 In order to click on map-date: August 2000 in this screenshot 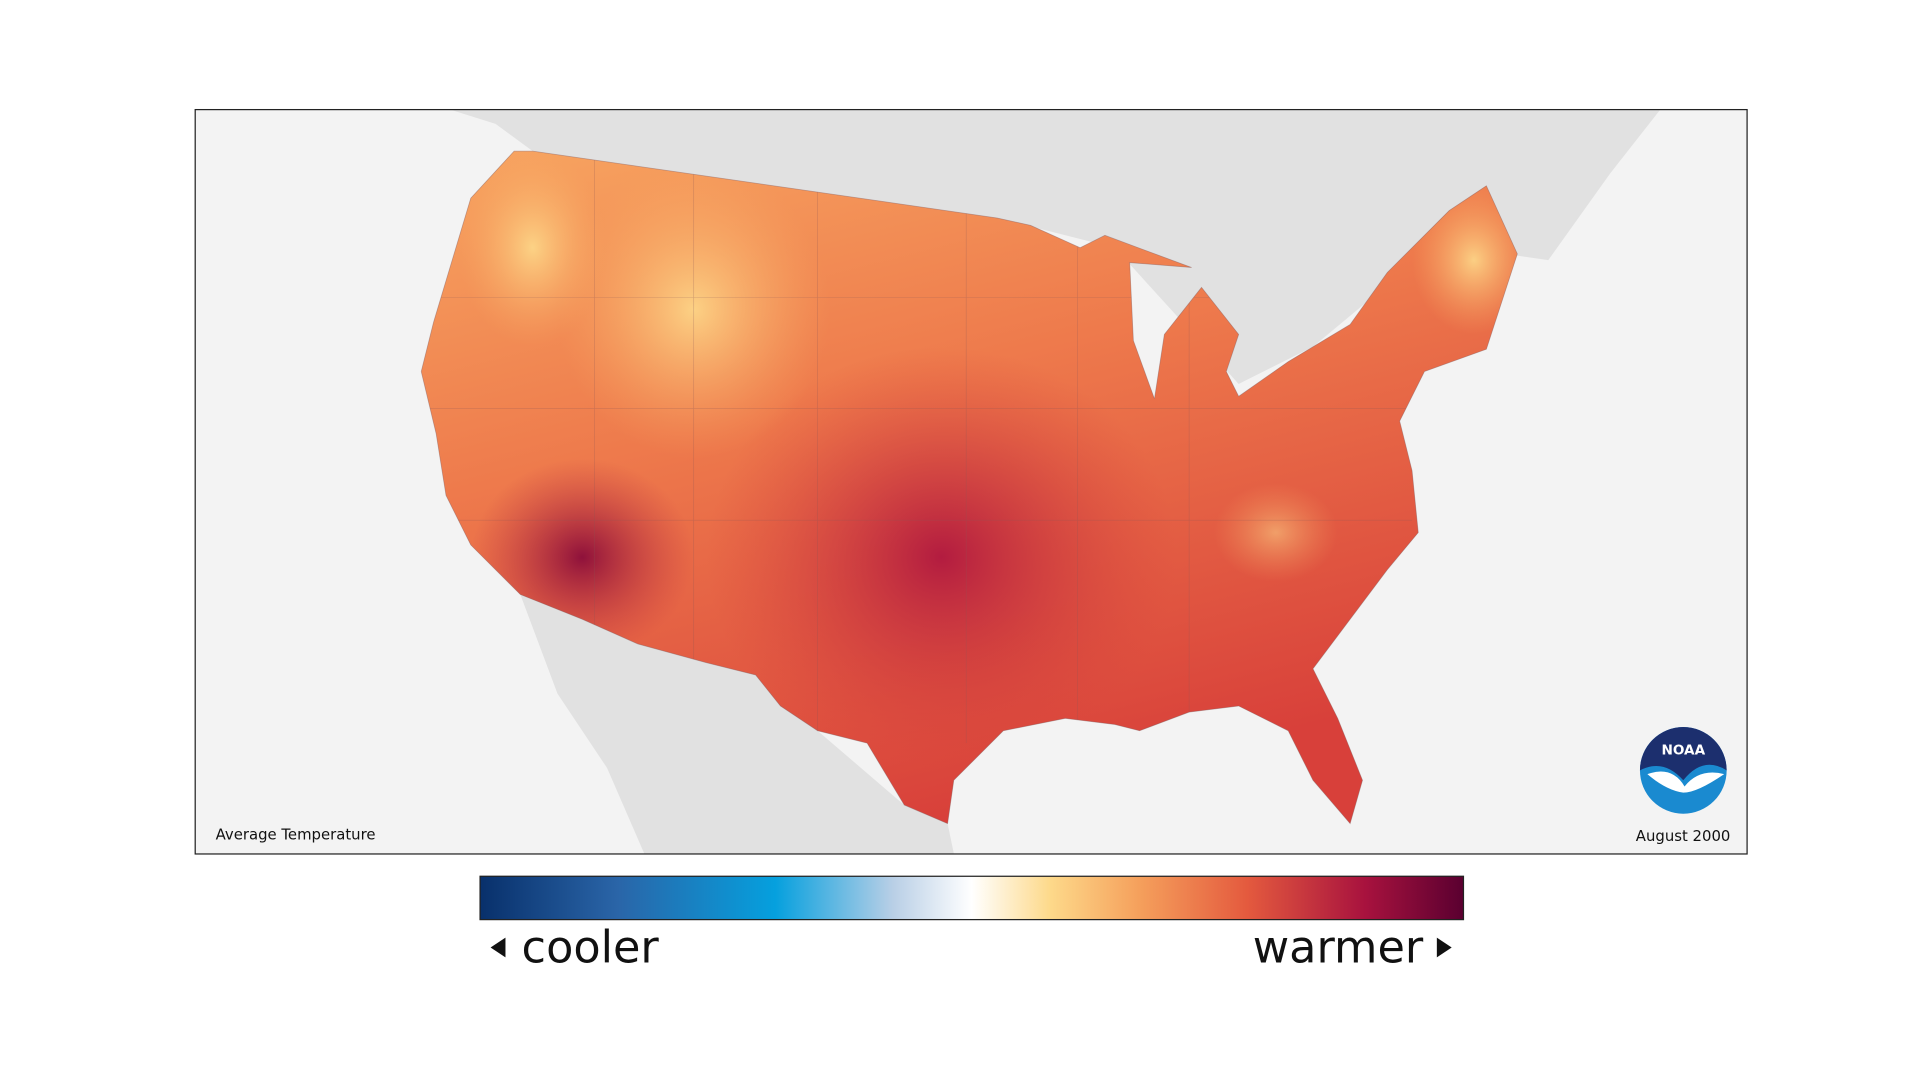, I will do `click(1683, 836)`.